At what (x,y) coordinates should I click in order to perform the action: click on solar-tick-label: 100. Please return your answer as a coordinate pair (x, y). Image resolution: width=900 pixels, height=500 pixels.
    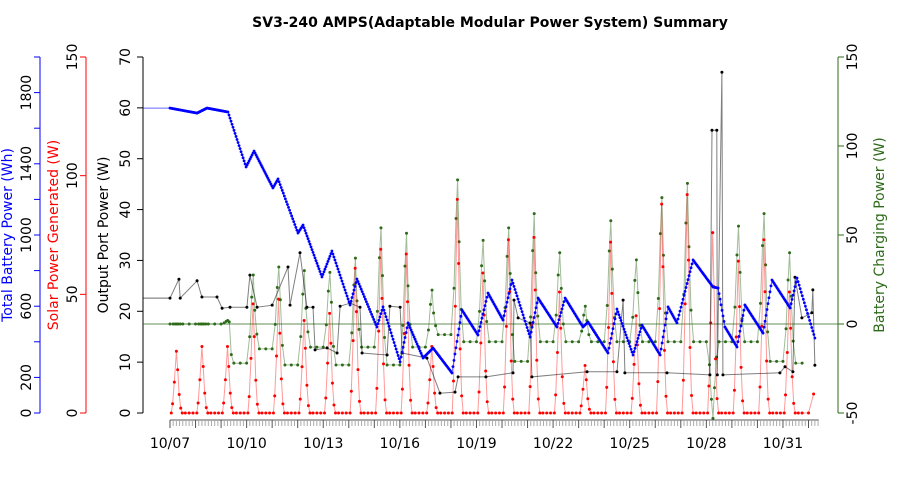
    Looking at the image, I should click on (73, 175).